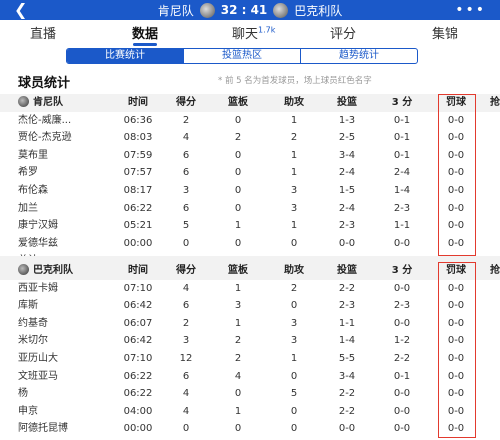 Image resolution: width=500 pixels, height=440 pixels. What do you see at coordinates (38, 288) in the screenshot?
I see `cell-name: 西亚卡姆` at bounding box center [38, 288].